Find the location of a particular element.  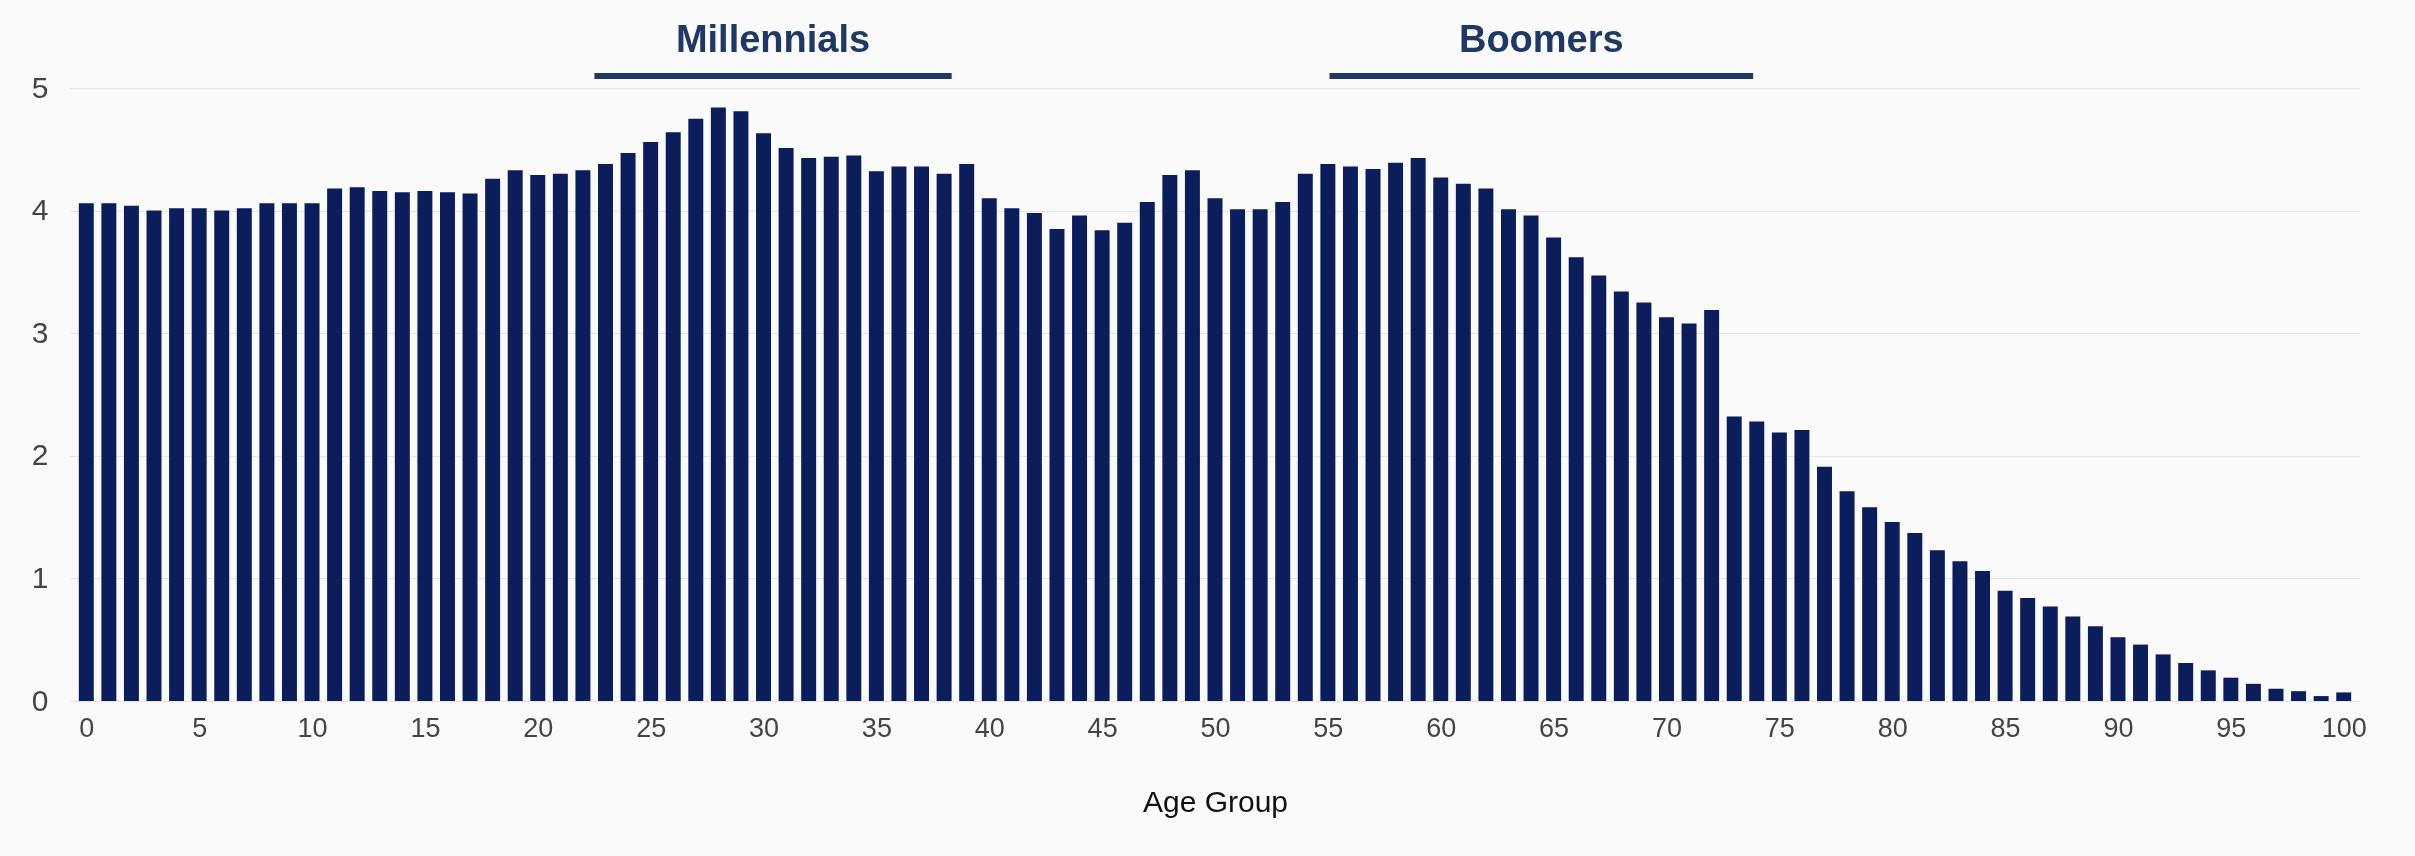

x-tick-label: 90 is located at coordinates (2118, 727).